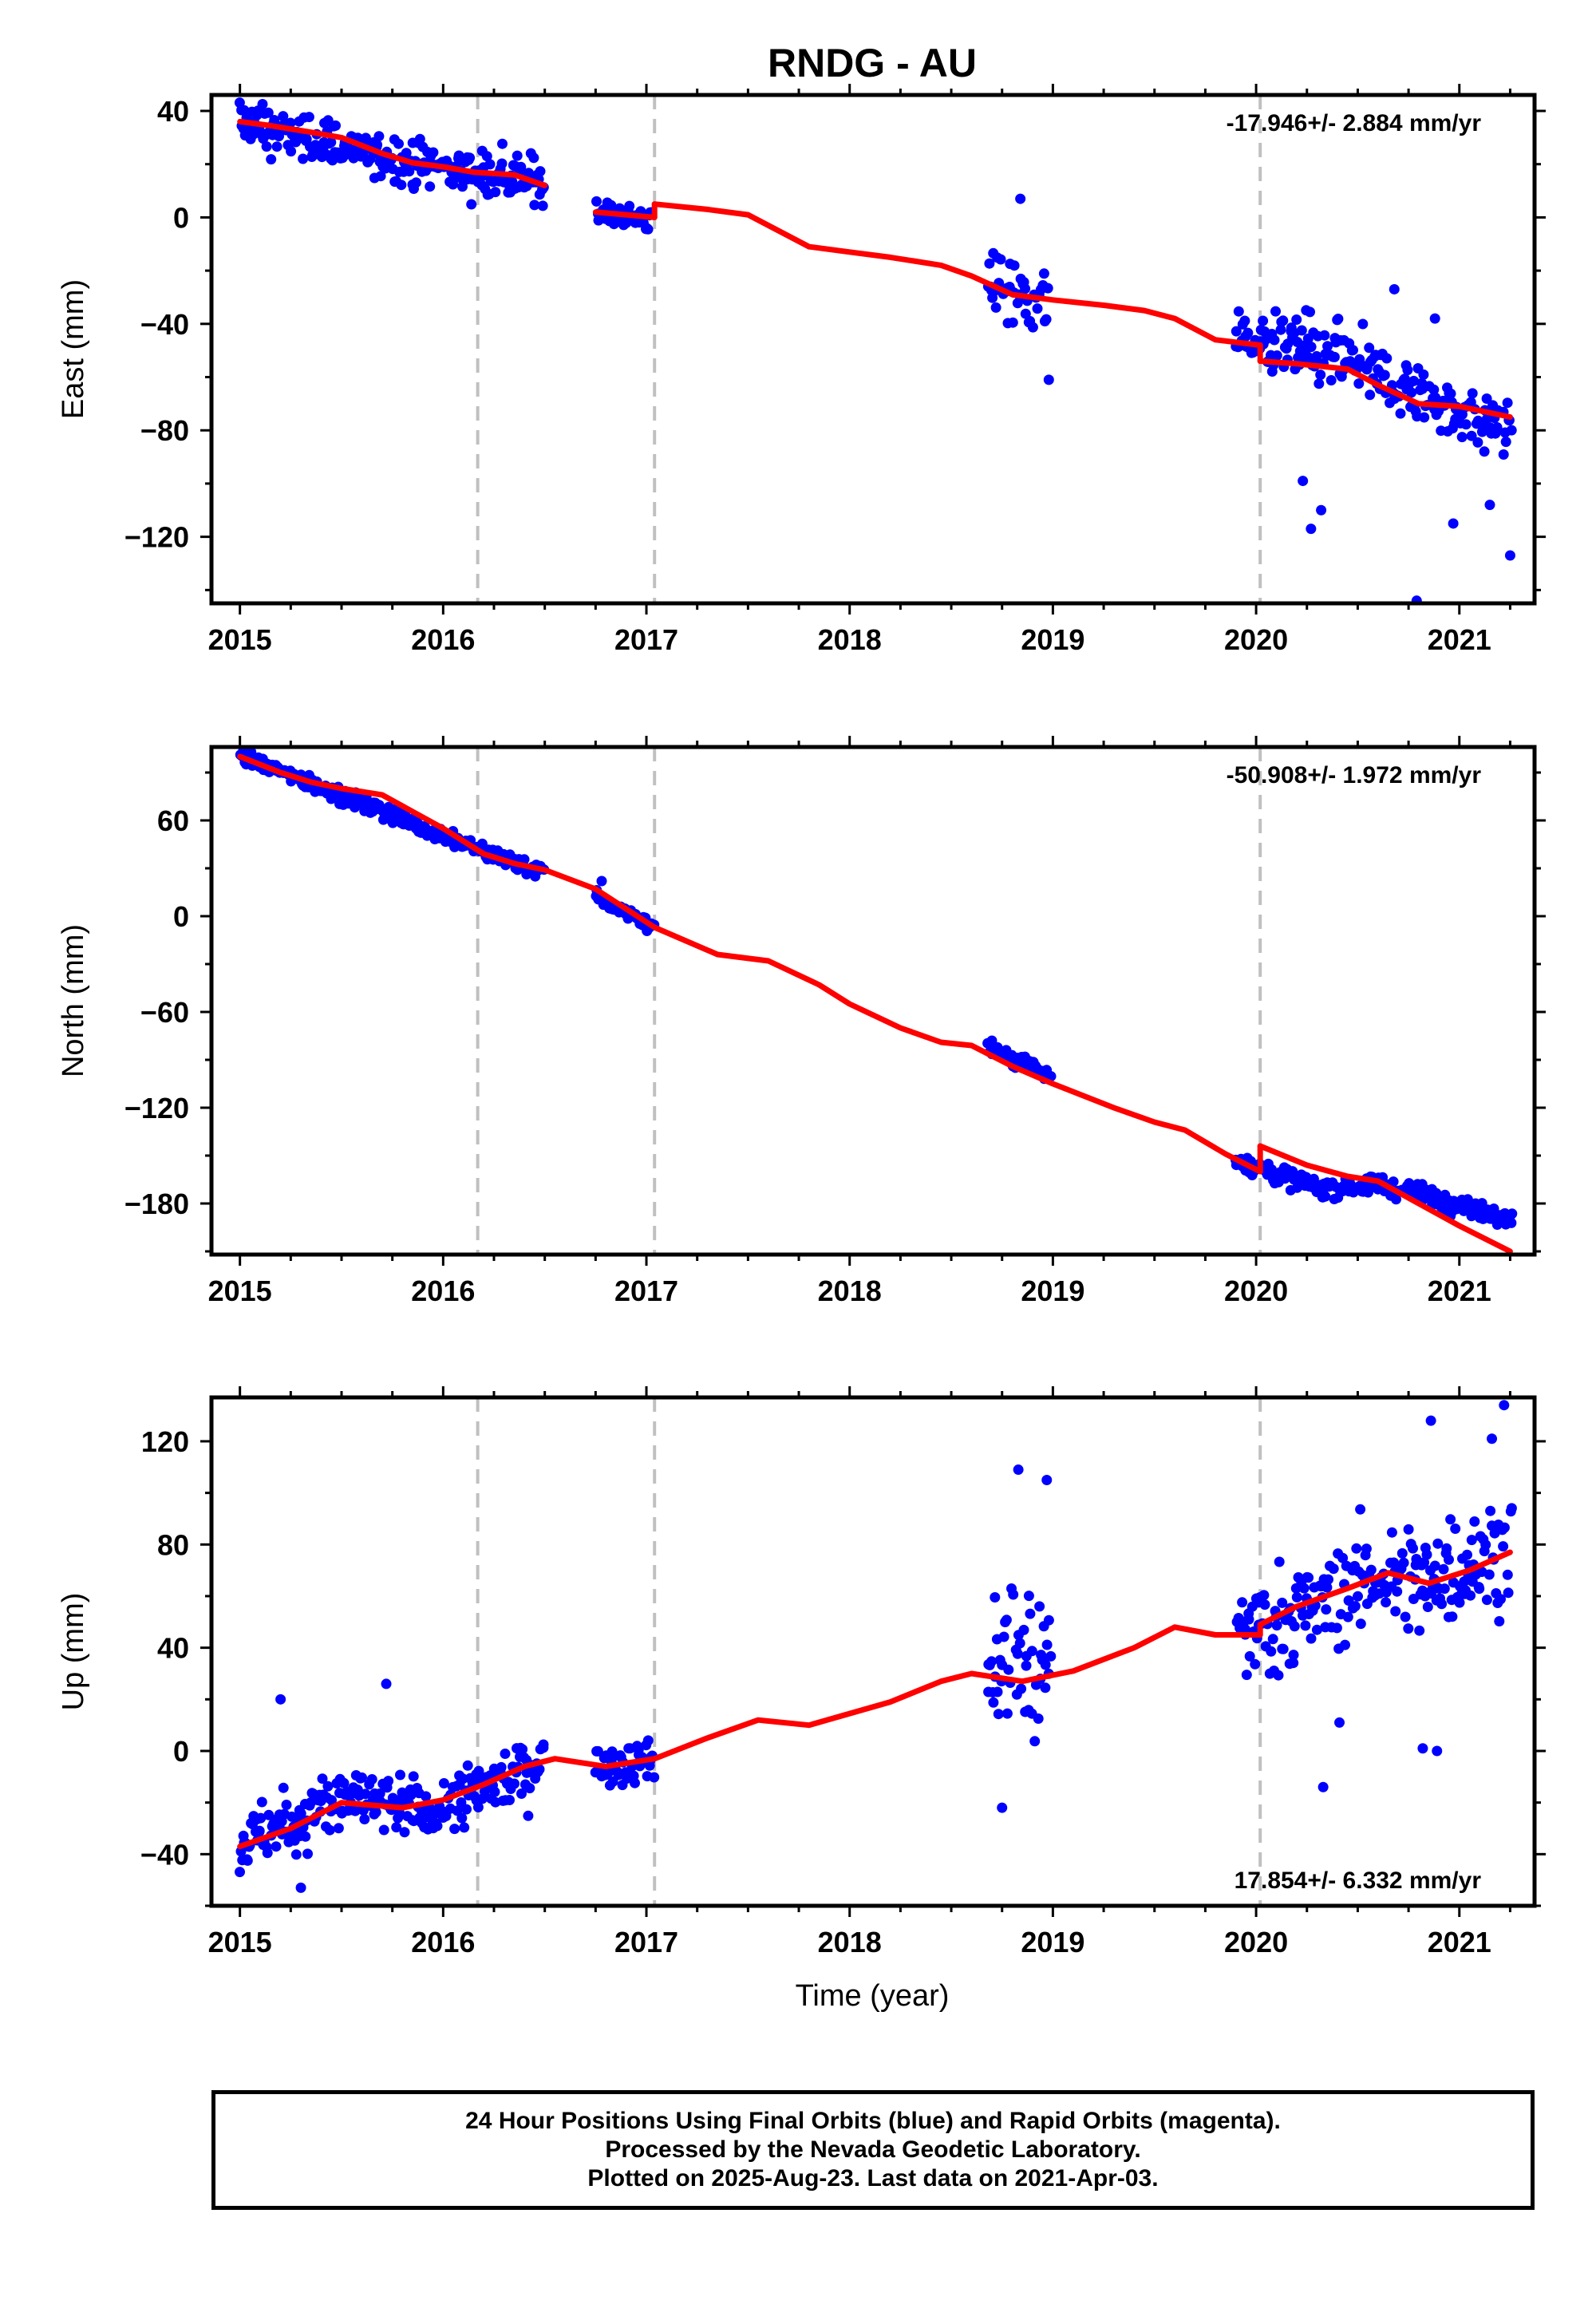 The width and height of the screenshot is (1596, 2316). Describe the element at coordinates (173, 820) in the screenshot. I see `y-tick-label: 60` at that location.